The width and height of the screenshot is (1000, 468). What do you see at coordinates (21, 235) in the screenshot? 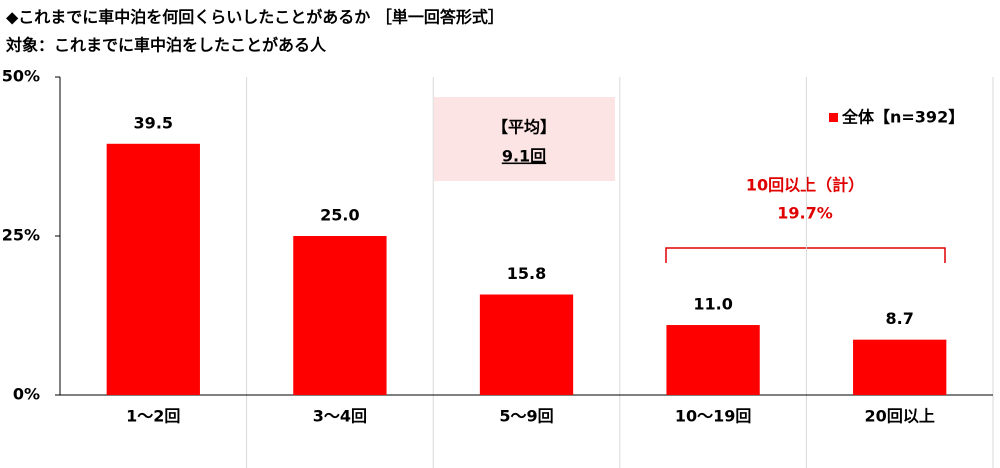
I see `y-tick-label: 25%` at bounding box center [21, 235].